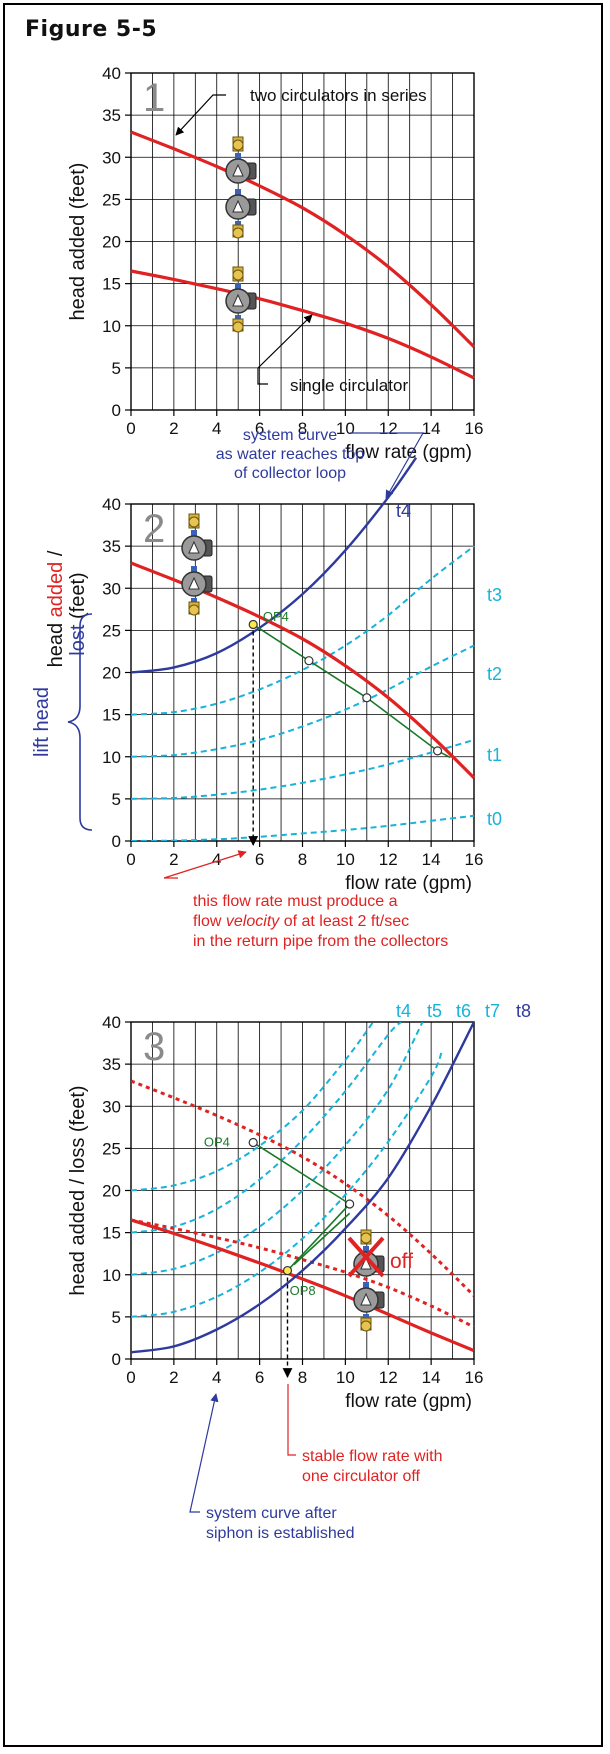 This screenshot has height=1754, width=610. What do you see at coordinates (154, 529) in the screenshot?
I see `panel-number: 2` at bounding box center [154, 529].